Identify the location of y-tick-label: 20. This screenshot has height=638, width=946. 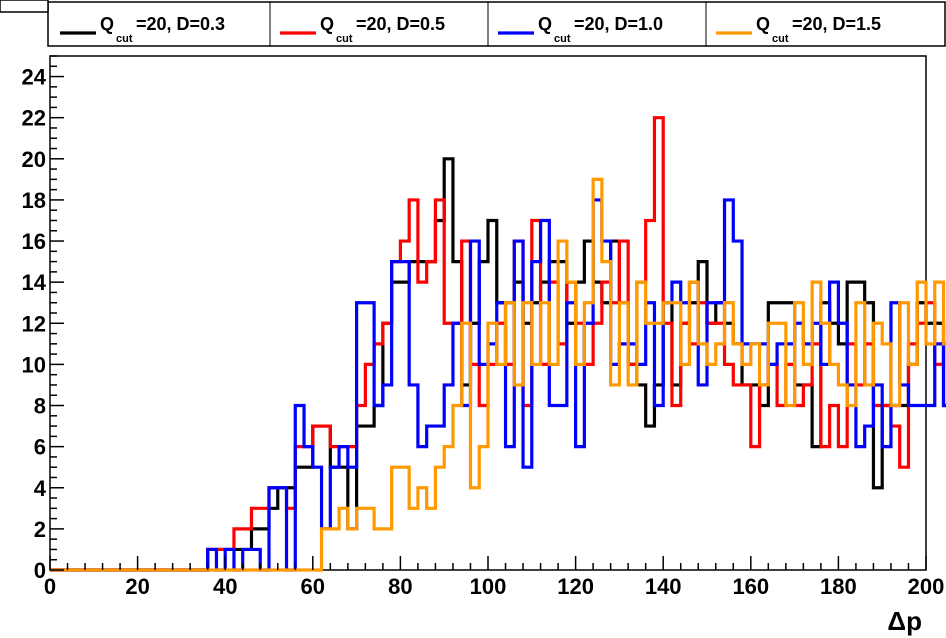
(34, 159).